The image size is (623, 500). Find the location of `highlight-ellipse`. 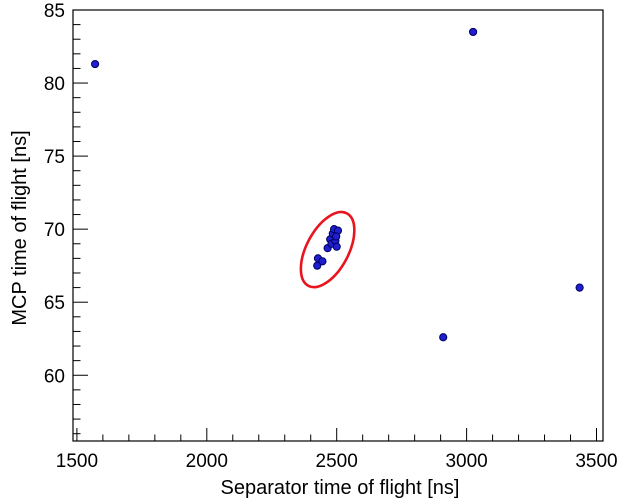

highlight-ellipse is located at coordinates (327, 249).